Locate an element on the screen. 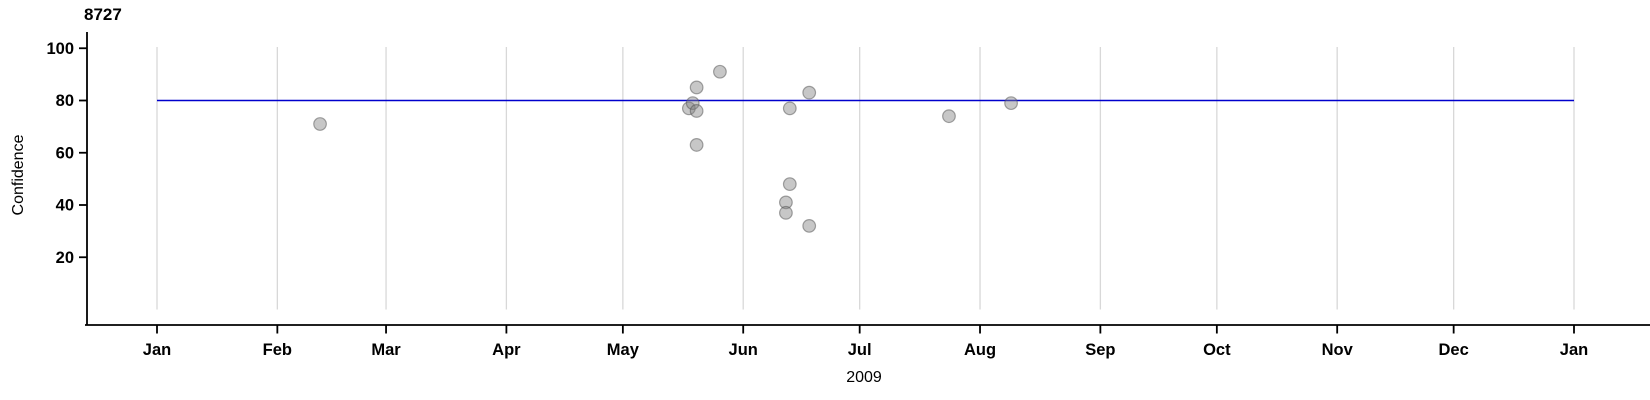  x-tick-label: May is located at coordinates (623, 350).